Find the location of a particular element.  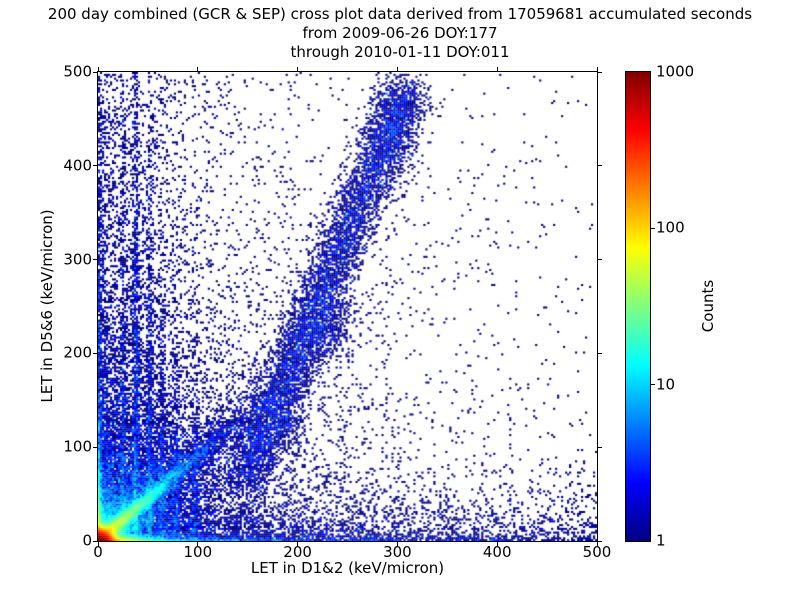

y-tick-label: 200 is located at coordinates (77, 352).